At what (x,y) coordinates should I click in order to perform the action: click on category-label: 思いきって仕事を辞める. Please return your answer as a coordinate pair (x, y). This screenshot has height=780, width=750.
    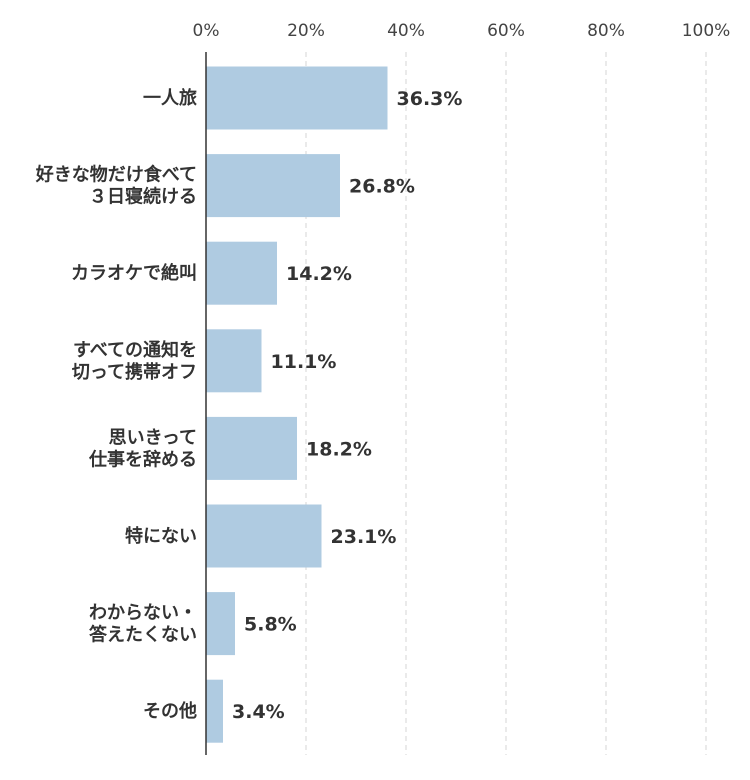
    Looking at the image, I should click on (142, 448).